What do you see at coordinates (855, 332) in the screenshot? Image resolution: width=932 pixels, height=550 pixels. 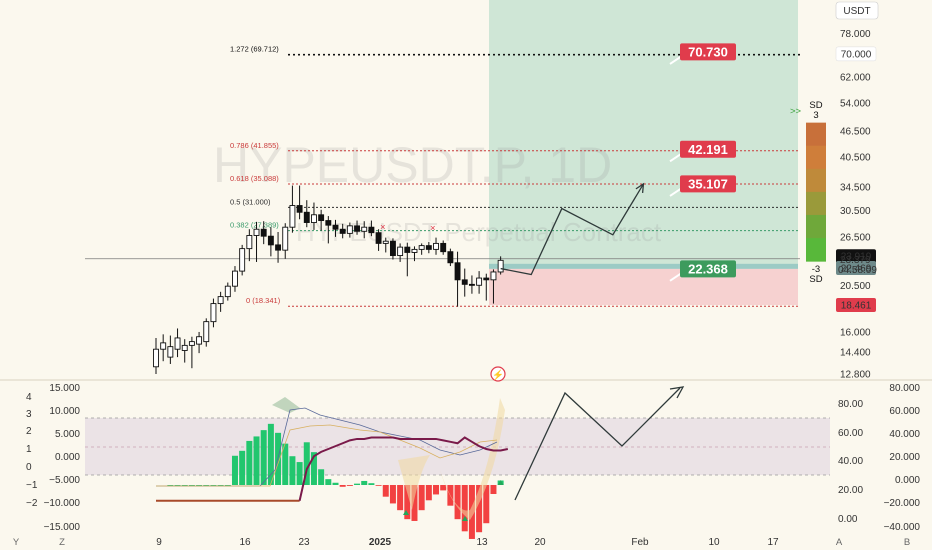 I see `price-axis-tick: 16.000` at bounding box center [855, 332].